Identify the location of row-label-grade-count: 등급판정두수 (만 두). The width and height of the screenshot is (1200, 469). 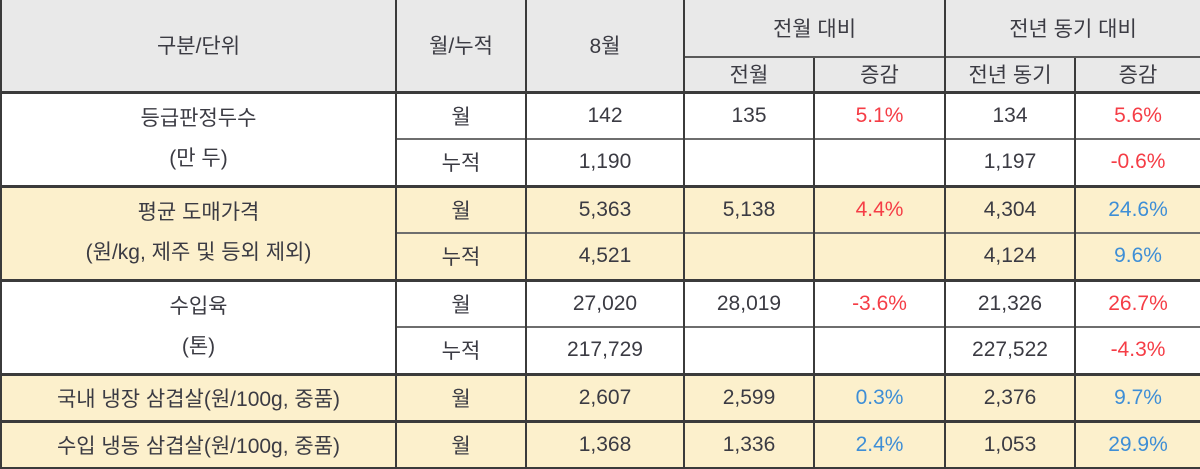
(198, 138).